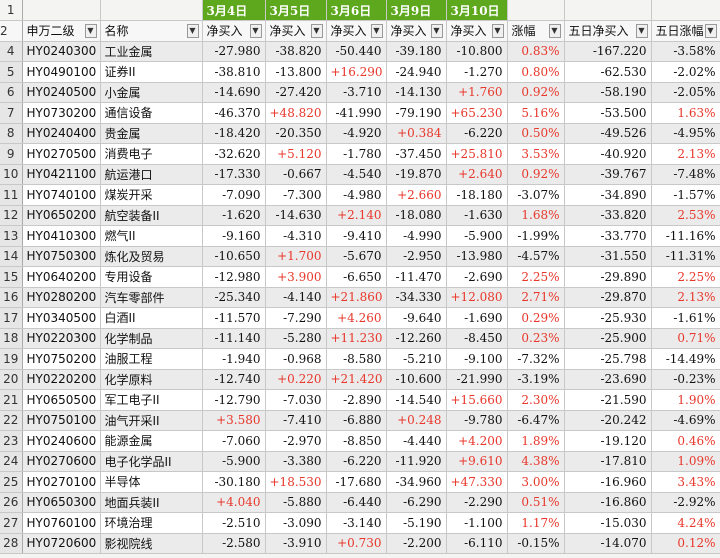 Image resolution: width=720 pixels, height=558 pixels. What do you see at coordinates (151, 113) in the screenshot?
I see `name-cell: 通信设备` at bounding box center [151, 113].